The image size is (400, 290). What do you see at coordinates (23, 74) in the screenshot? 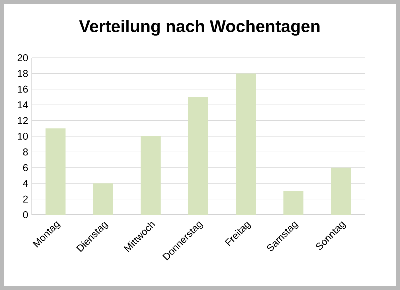
I see `y-tick-label: 18` at bounding box center [23, 74].